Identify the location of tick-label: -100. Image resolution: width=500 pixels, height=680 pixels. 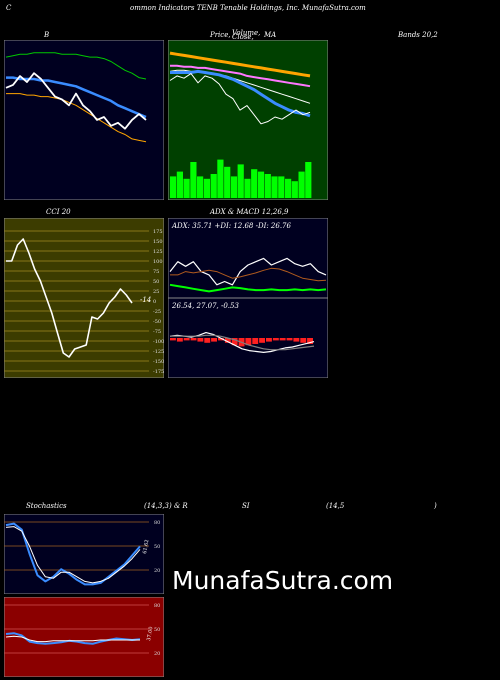
(158, 342).